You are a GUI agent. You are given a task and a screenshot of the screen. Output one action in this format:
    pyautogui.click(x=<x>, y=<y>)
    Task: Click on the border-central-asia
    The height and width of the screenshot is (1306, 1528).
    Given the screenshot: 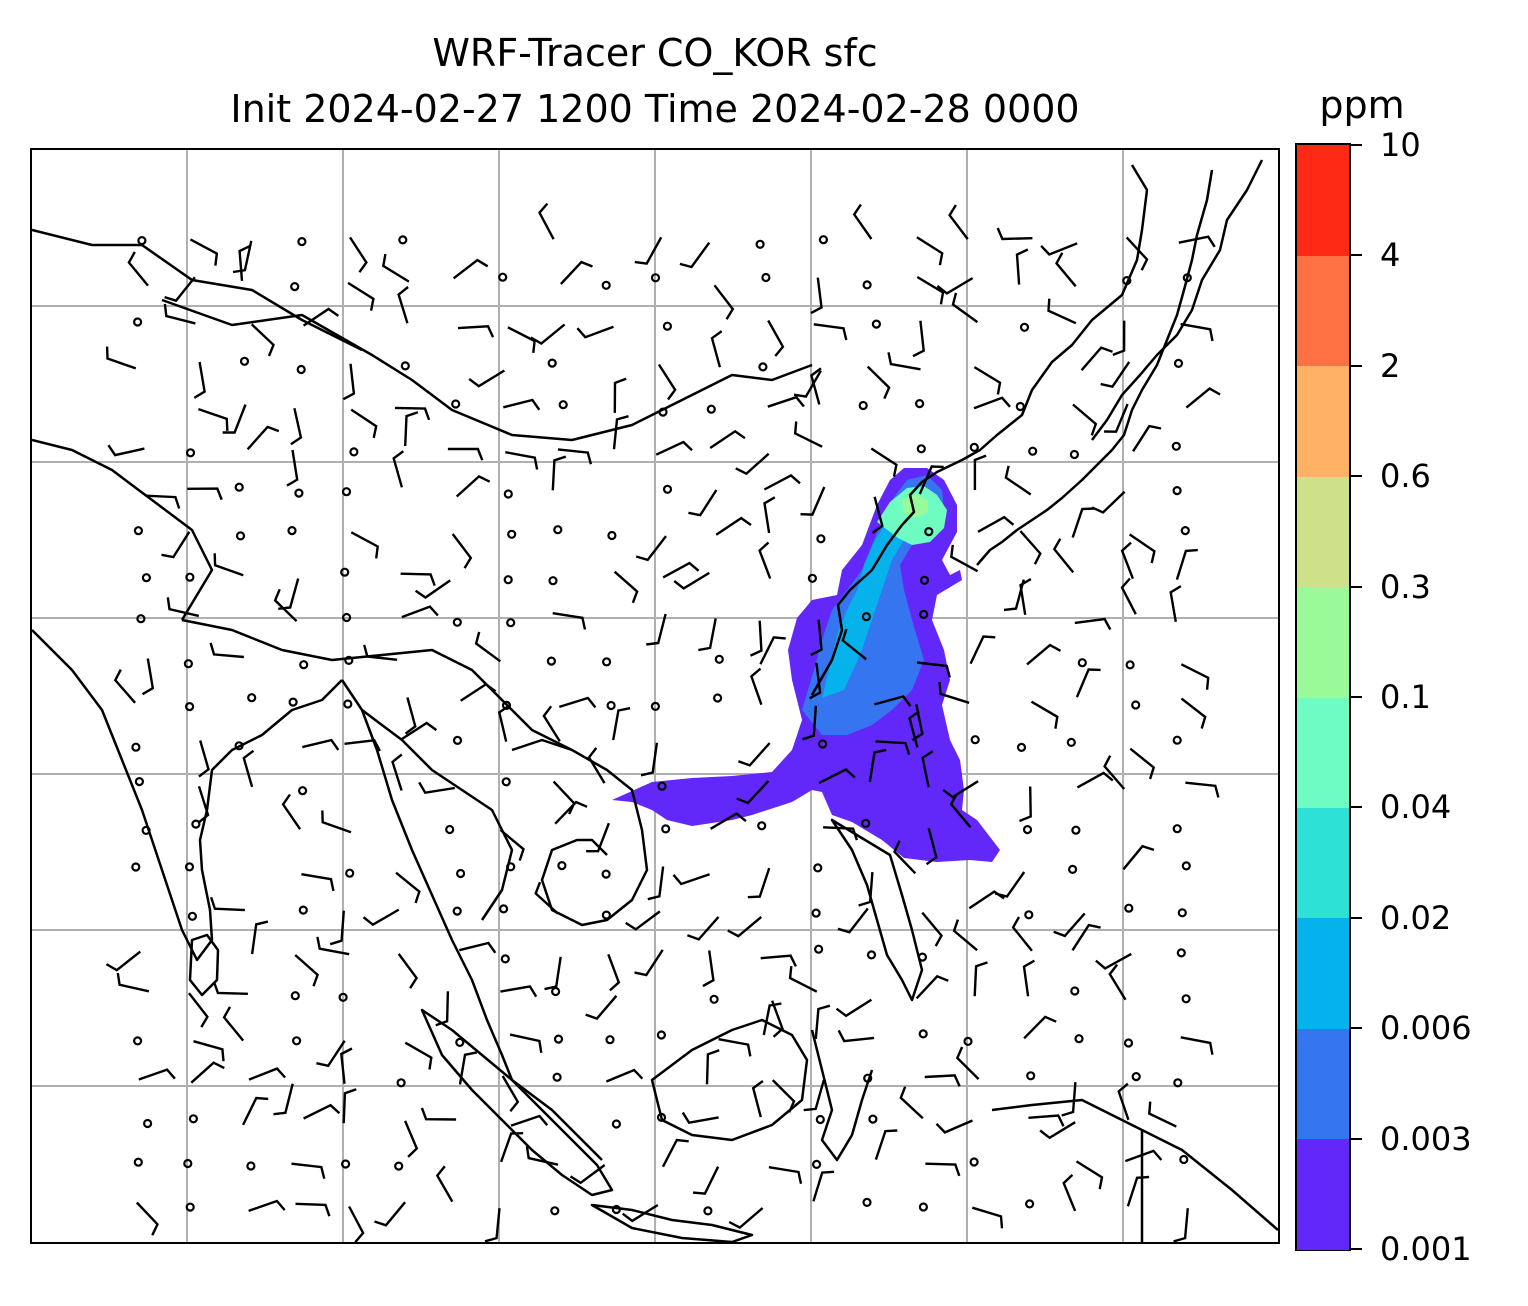 What is the action you would take?
    pyautogui.click(x=123, y=529)
    